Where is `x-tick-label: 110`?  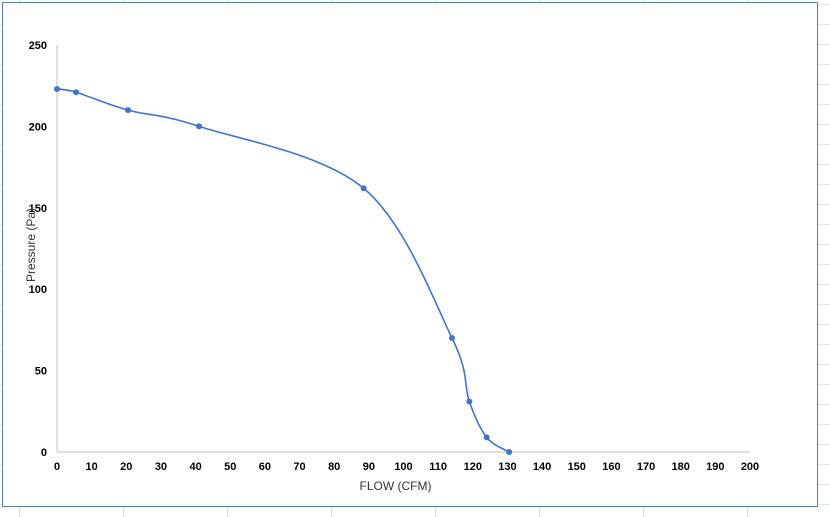 x-tick-label: 110 is located at coordinates (438, 467).